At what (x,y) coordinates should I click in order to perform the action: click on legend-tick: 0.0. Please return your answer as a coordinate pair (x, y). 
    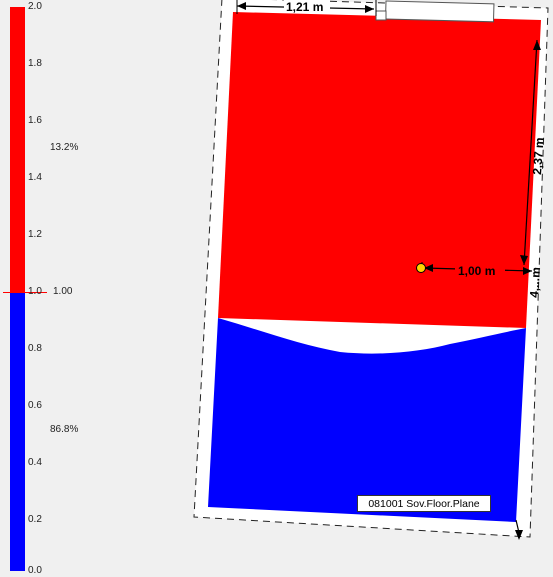
    Looking at the image, I should click on (35, 570).